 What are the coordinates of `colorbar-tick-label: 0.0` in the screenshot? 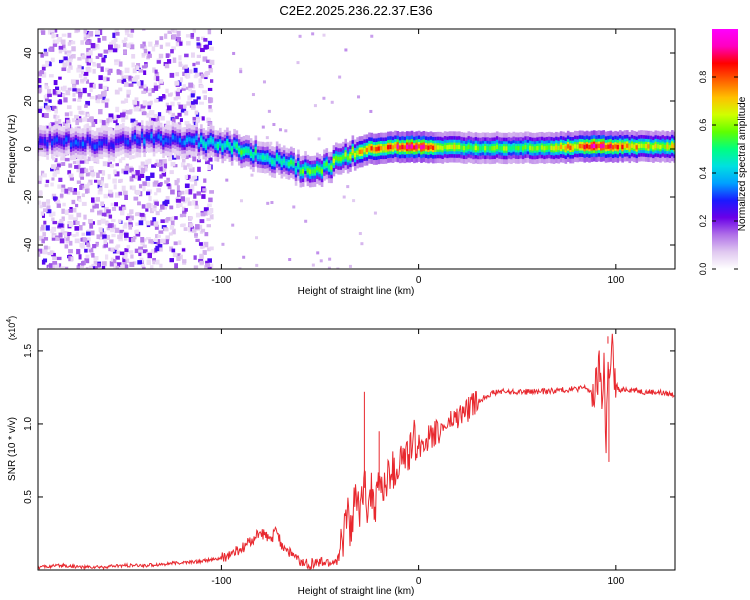 It's located at (703, 269).